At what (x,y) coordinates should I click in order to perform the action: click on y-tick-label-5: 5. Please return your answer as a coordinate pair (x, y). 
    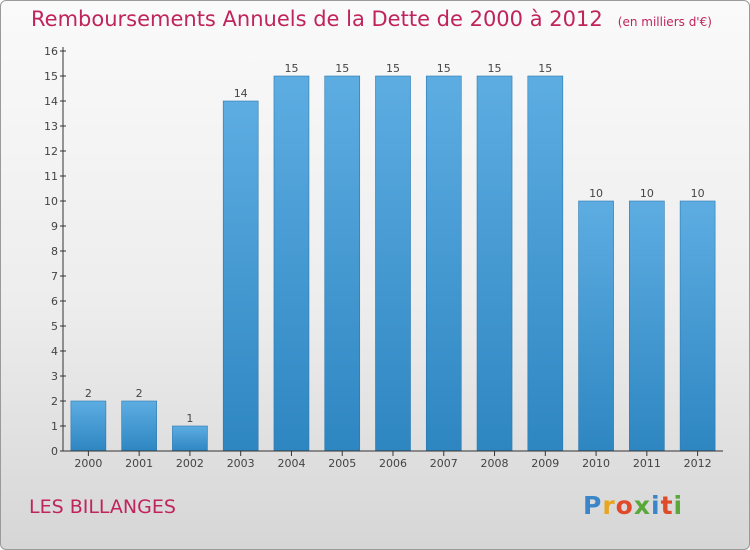
    Looking at the image, I should click on (54, 326).